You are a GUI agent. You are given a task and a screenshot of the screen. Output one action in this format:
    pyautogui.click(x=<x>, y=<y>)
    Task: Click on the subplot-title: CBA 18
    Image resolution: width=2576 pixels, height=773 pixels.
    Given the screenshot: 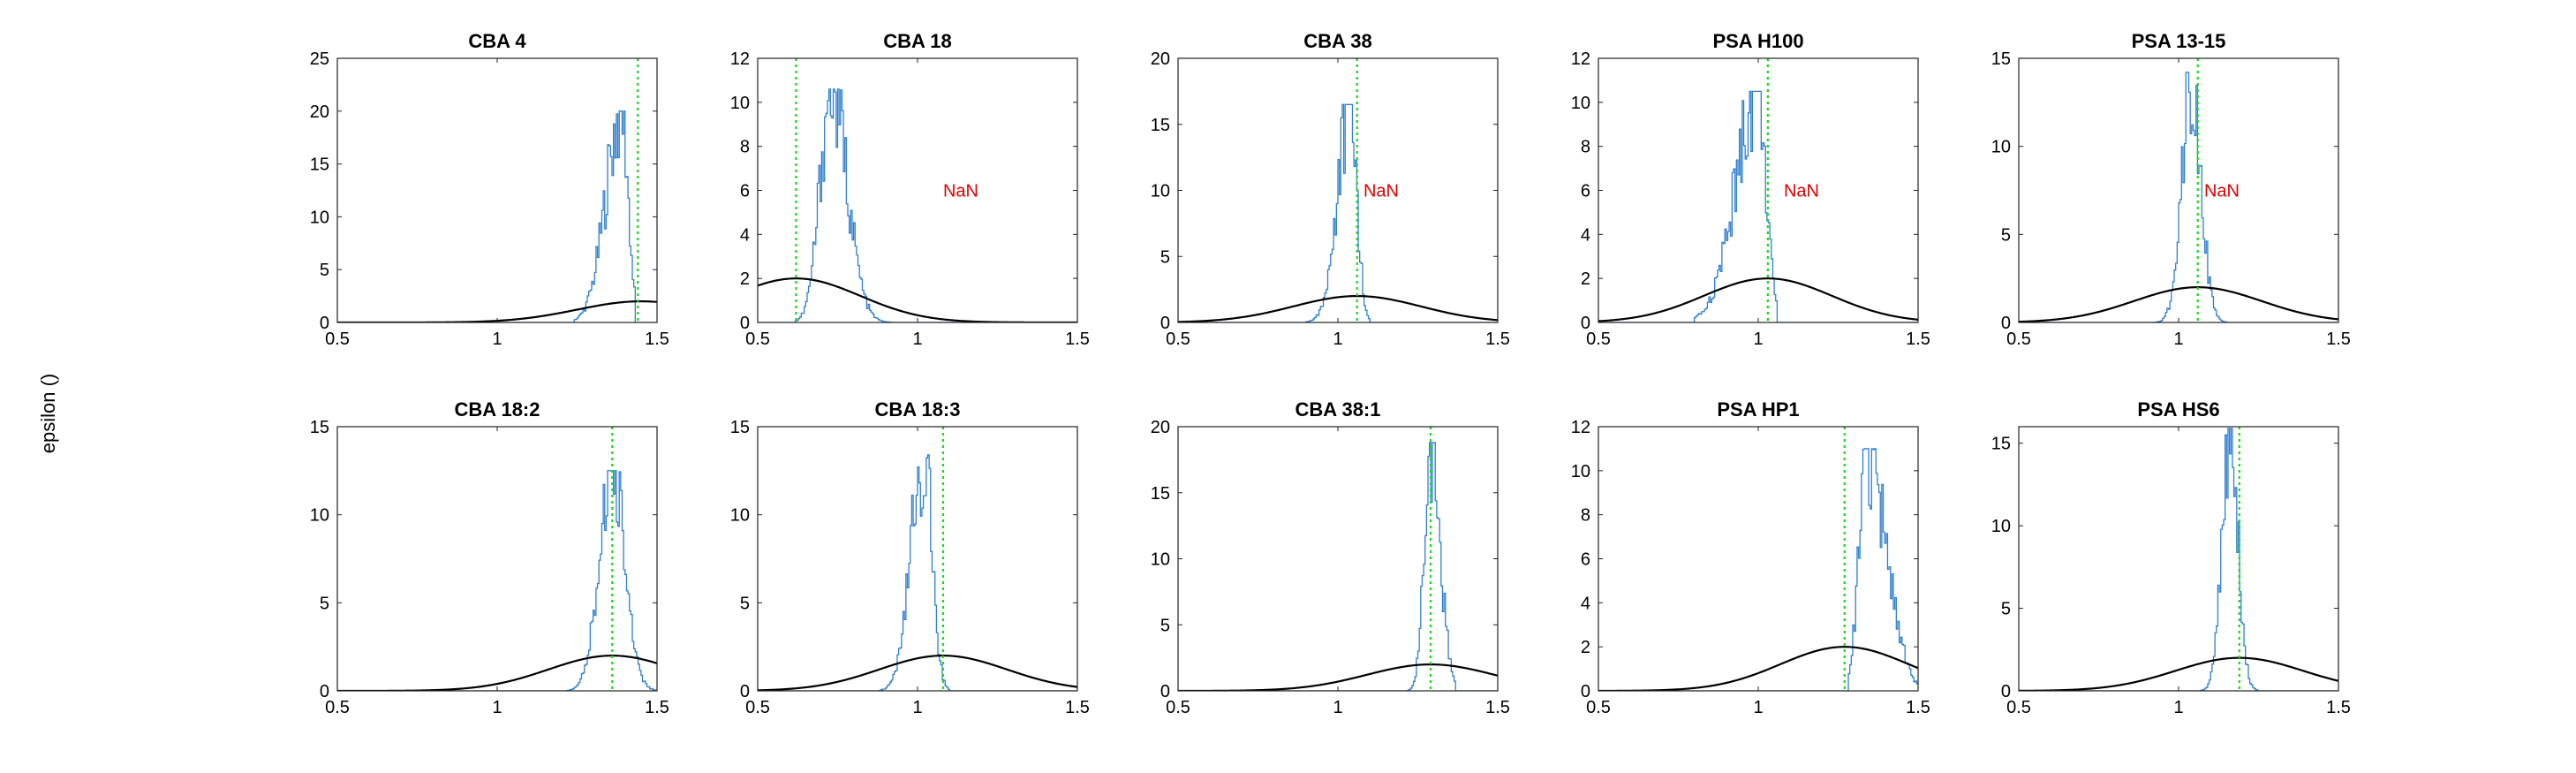 What is the action you would take?
    pyautogui.click(x=917, y=41)
    